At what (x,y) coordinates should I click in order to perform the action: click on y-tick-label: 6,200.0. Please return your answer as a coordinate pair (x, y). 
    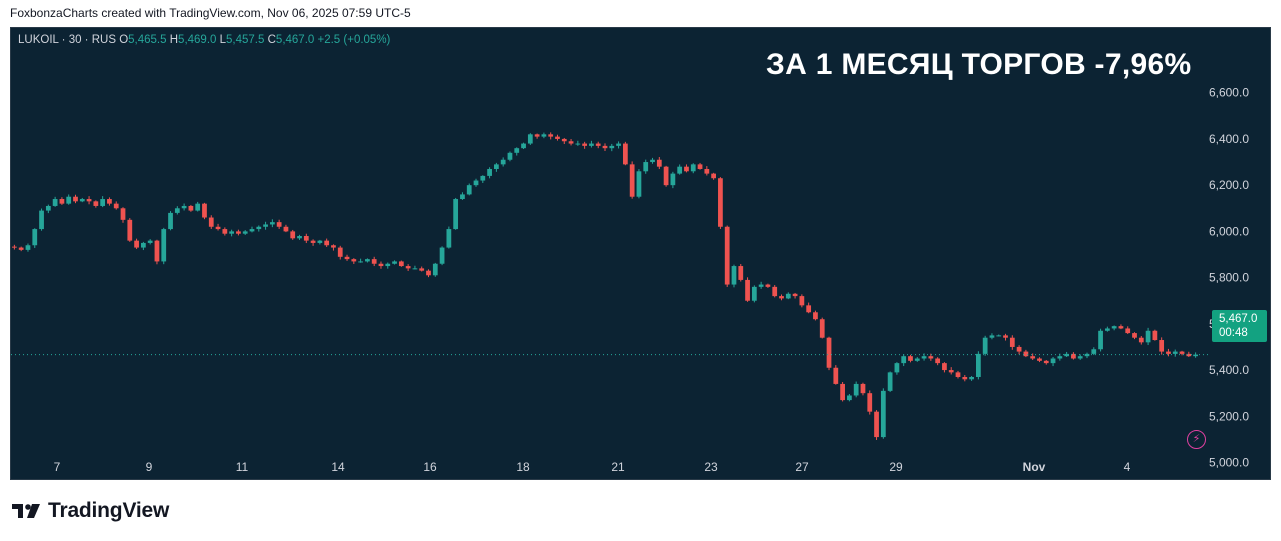
    Looking at the image, I should click on (1229, 185).